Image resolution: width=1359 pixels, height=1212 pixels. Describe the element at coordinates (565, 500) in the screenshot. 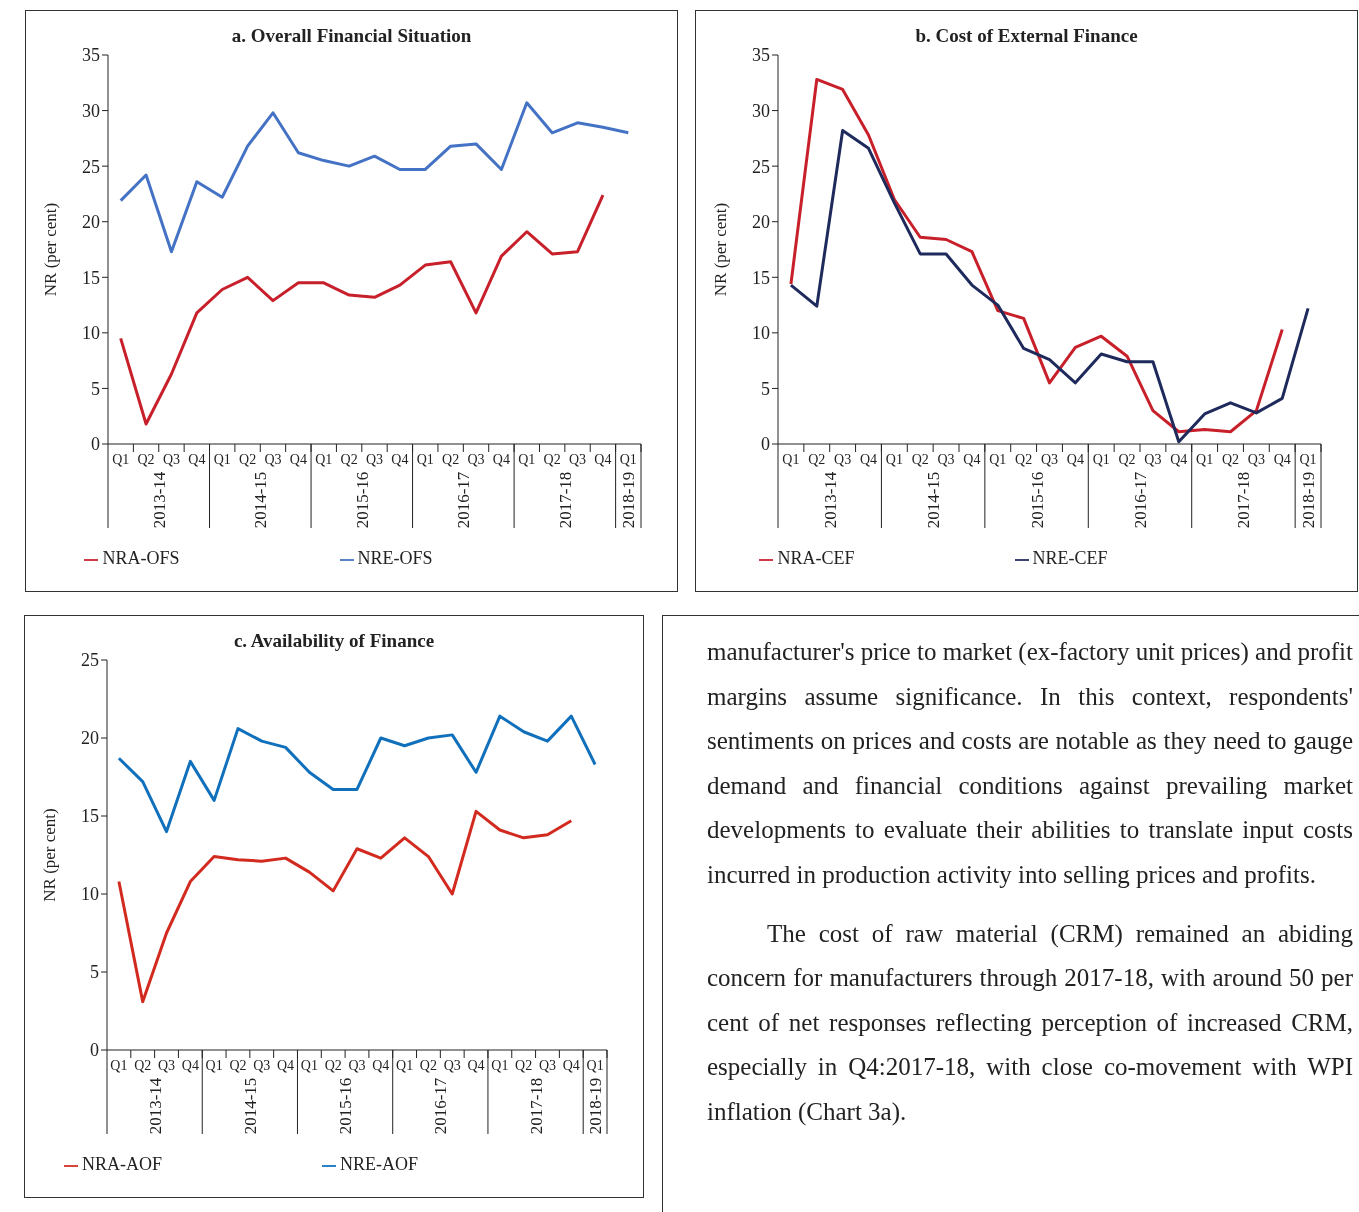

I see `text: 2017-18` at that location.